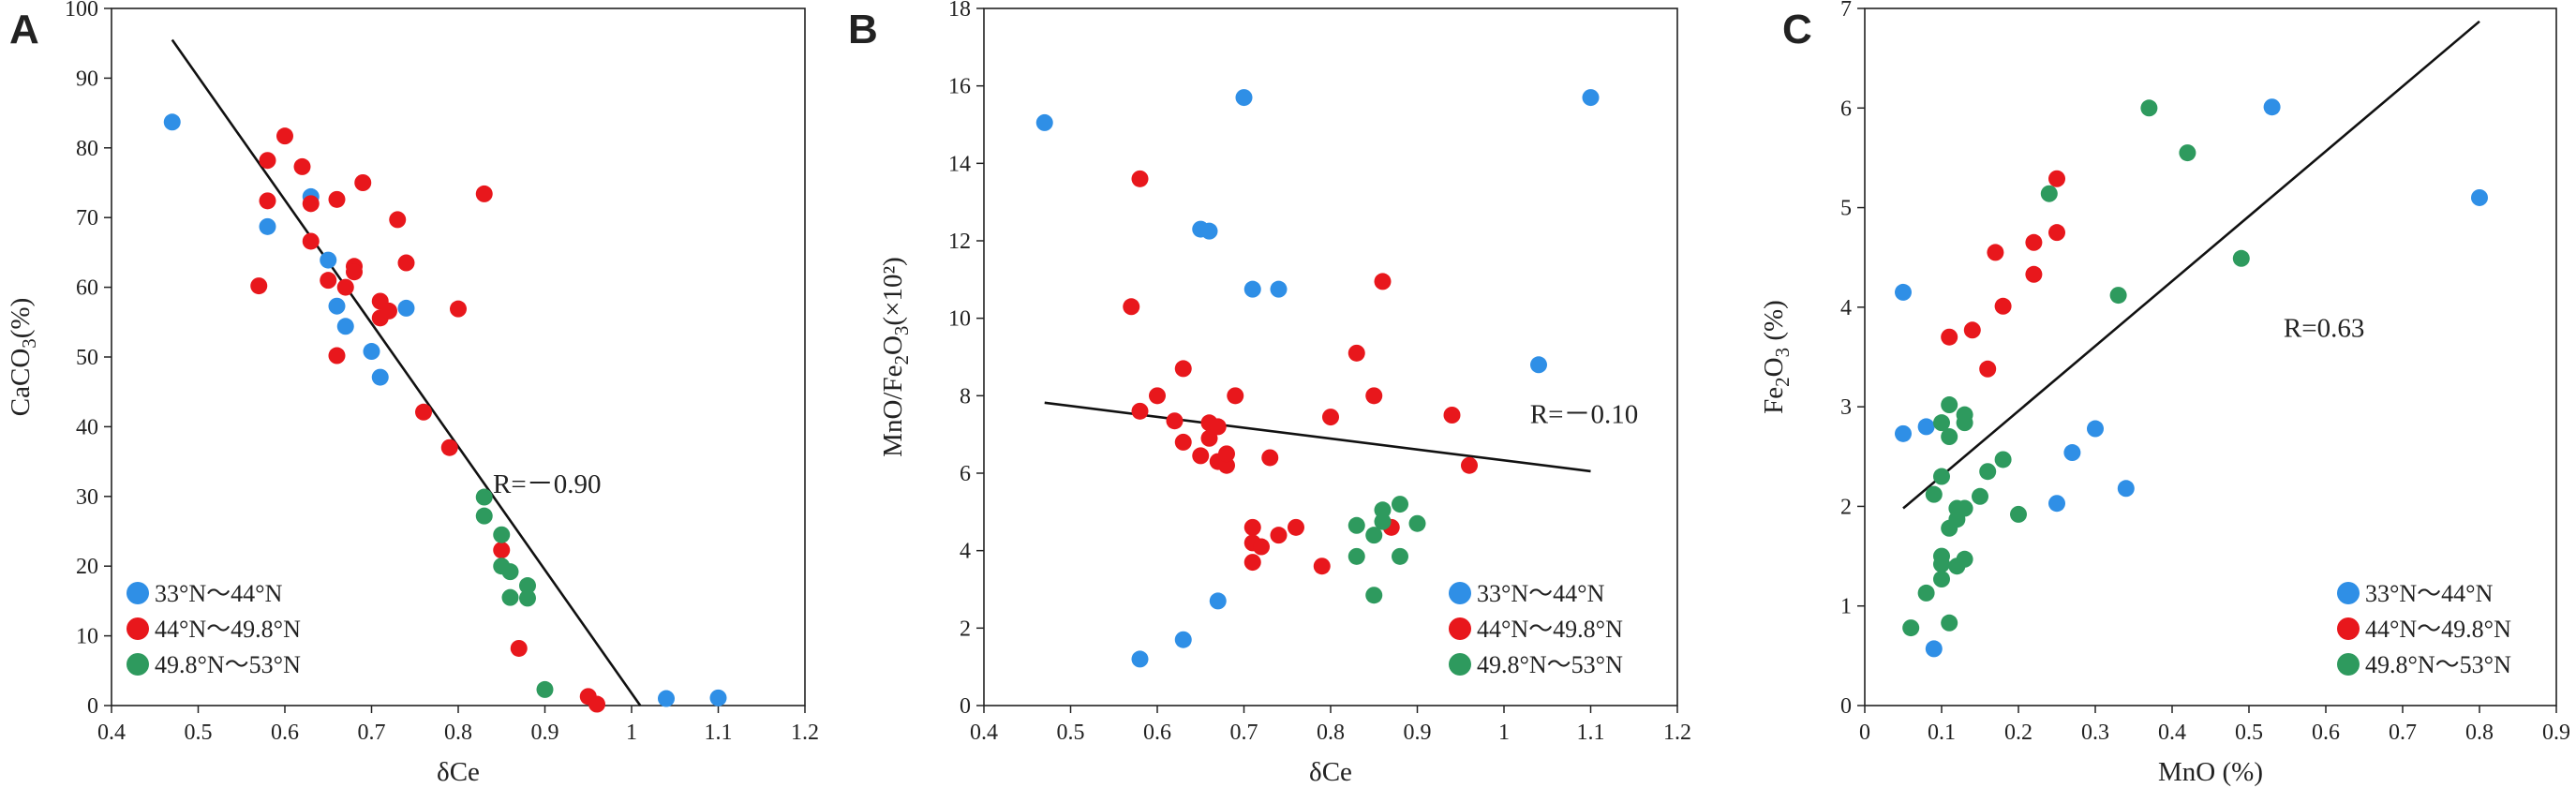 The image size is (2576, 803). Describe the element at coordinates (1846, 209) in the screenshot. I see `y-tick-label: 5` at that location.